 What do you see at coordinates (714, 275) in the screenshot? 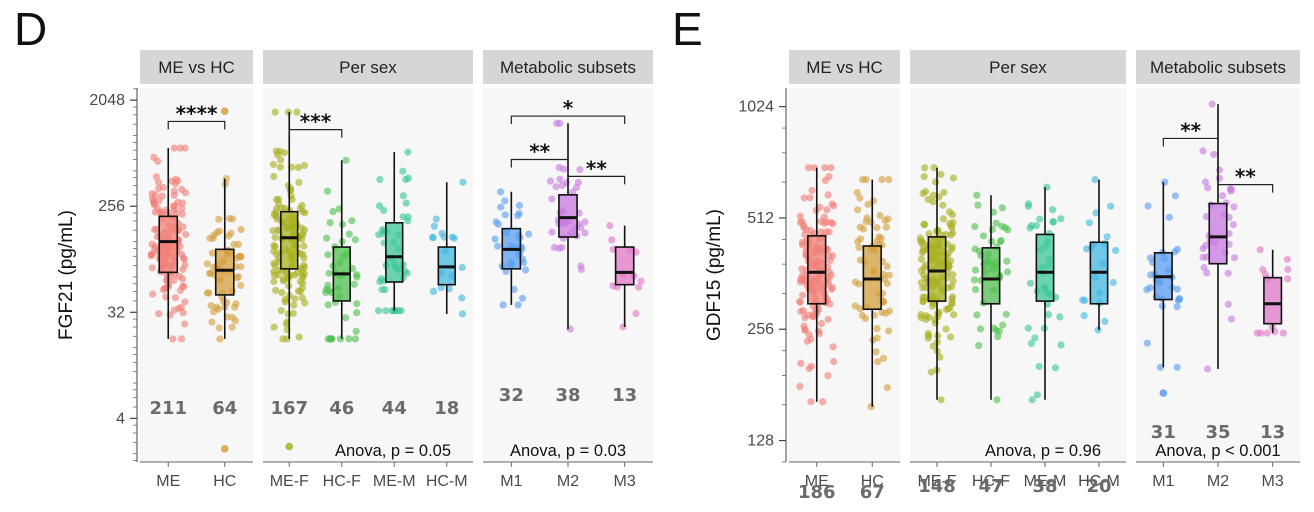
I see `y-axis-label: GDF15 (pg/mL)` at bounding box center [714, 275].